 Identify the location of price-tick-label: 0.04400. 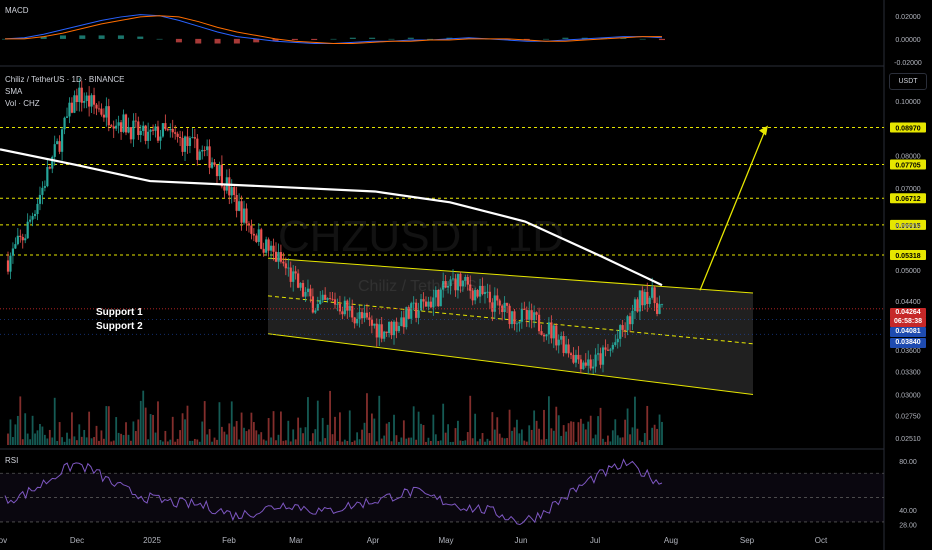
(907, 302).